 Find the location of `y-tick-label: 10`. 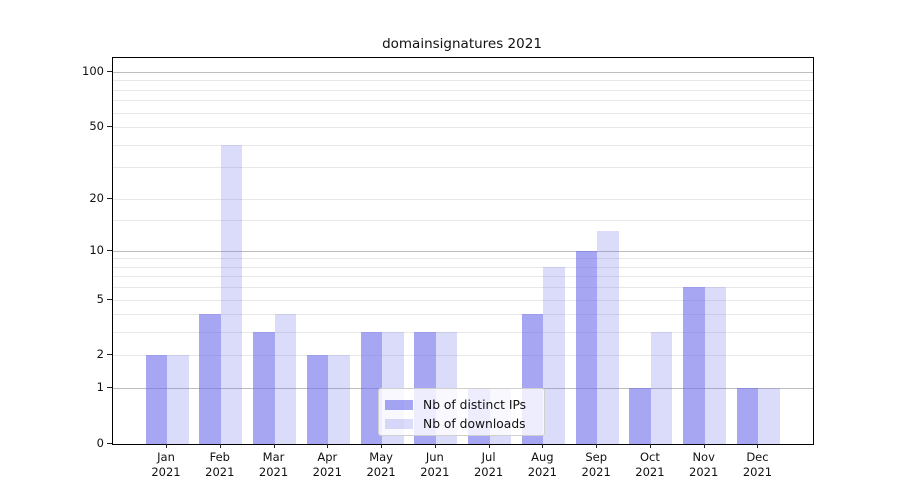

y-tick-label: 10 is located at coordinates (96, 249).